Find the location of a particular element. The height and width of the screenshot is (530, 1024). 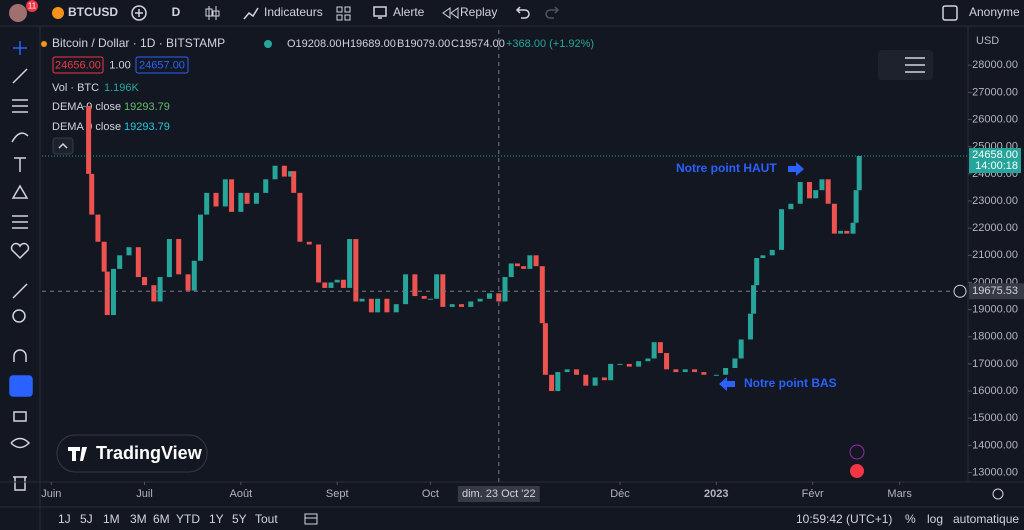

legend-title: Bitcoin / Dollar · 1D · BITSTAMP is located at coordinates (138, 43).